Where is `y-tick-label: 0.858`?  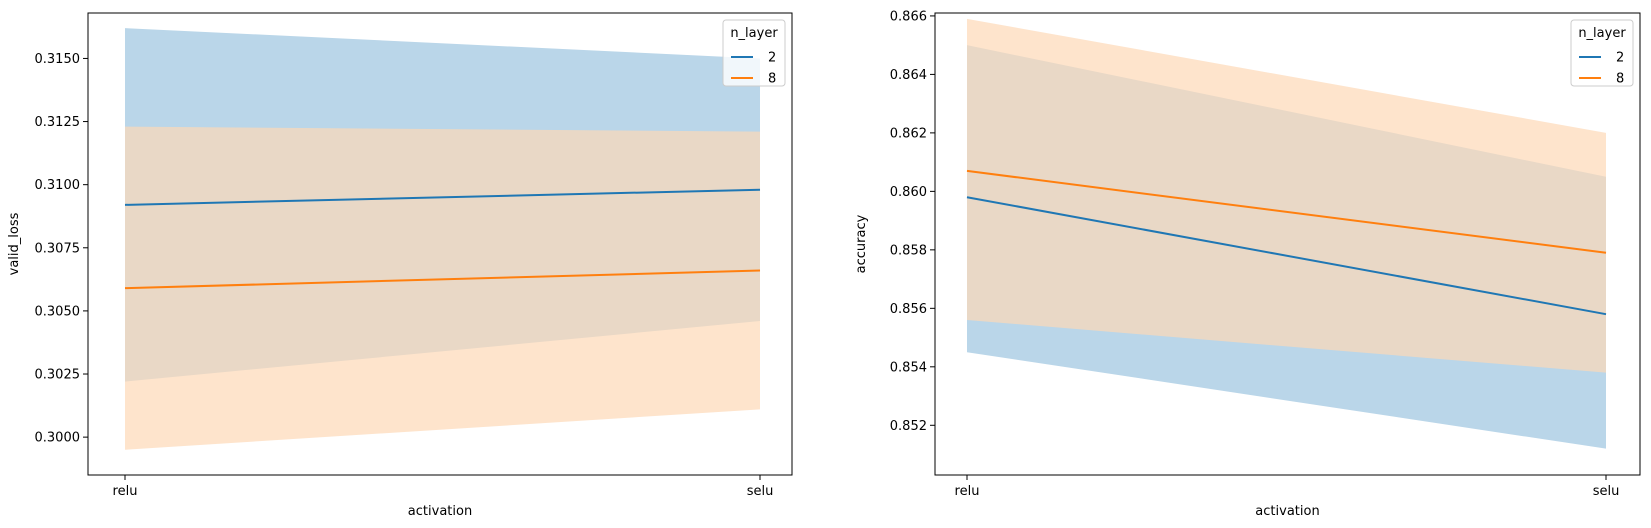
y-tick-label: 0.858 is located at coordinates (908, 250).